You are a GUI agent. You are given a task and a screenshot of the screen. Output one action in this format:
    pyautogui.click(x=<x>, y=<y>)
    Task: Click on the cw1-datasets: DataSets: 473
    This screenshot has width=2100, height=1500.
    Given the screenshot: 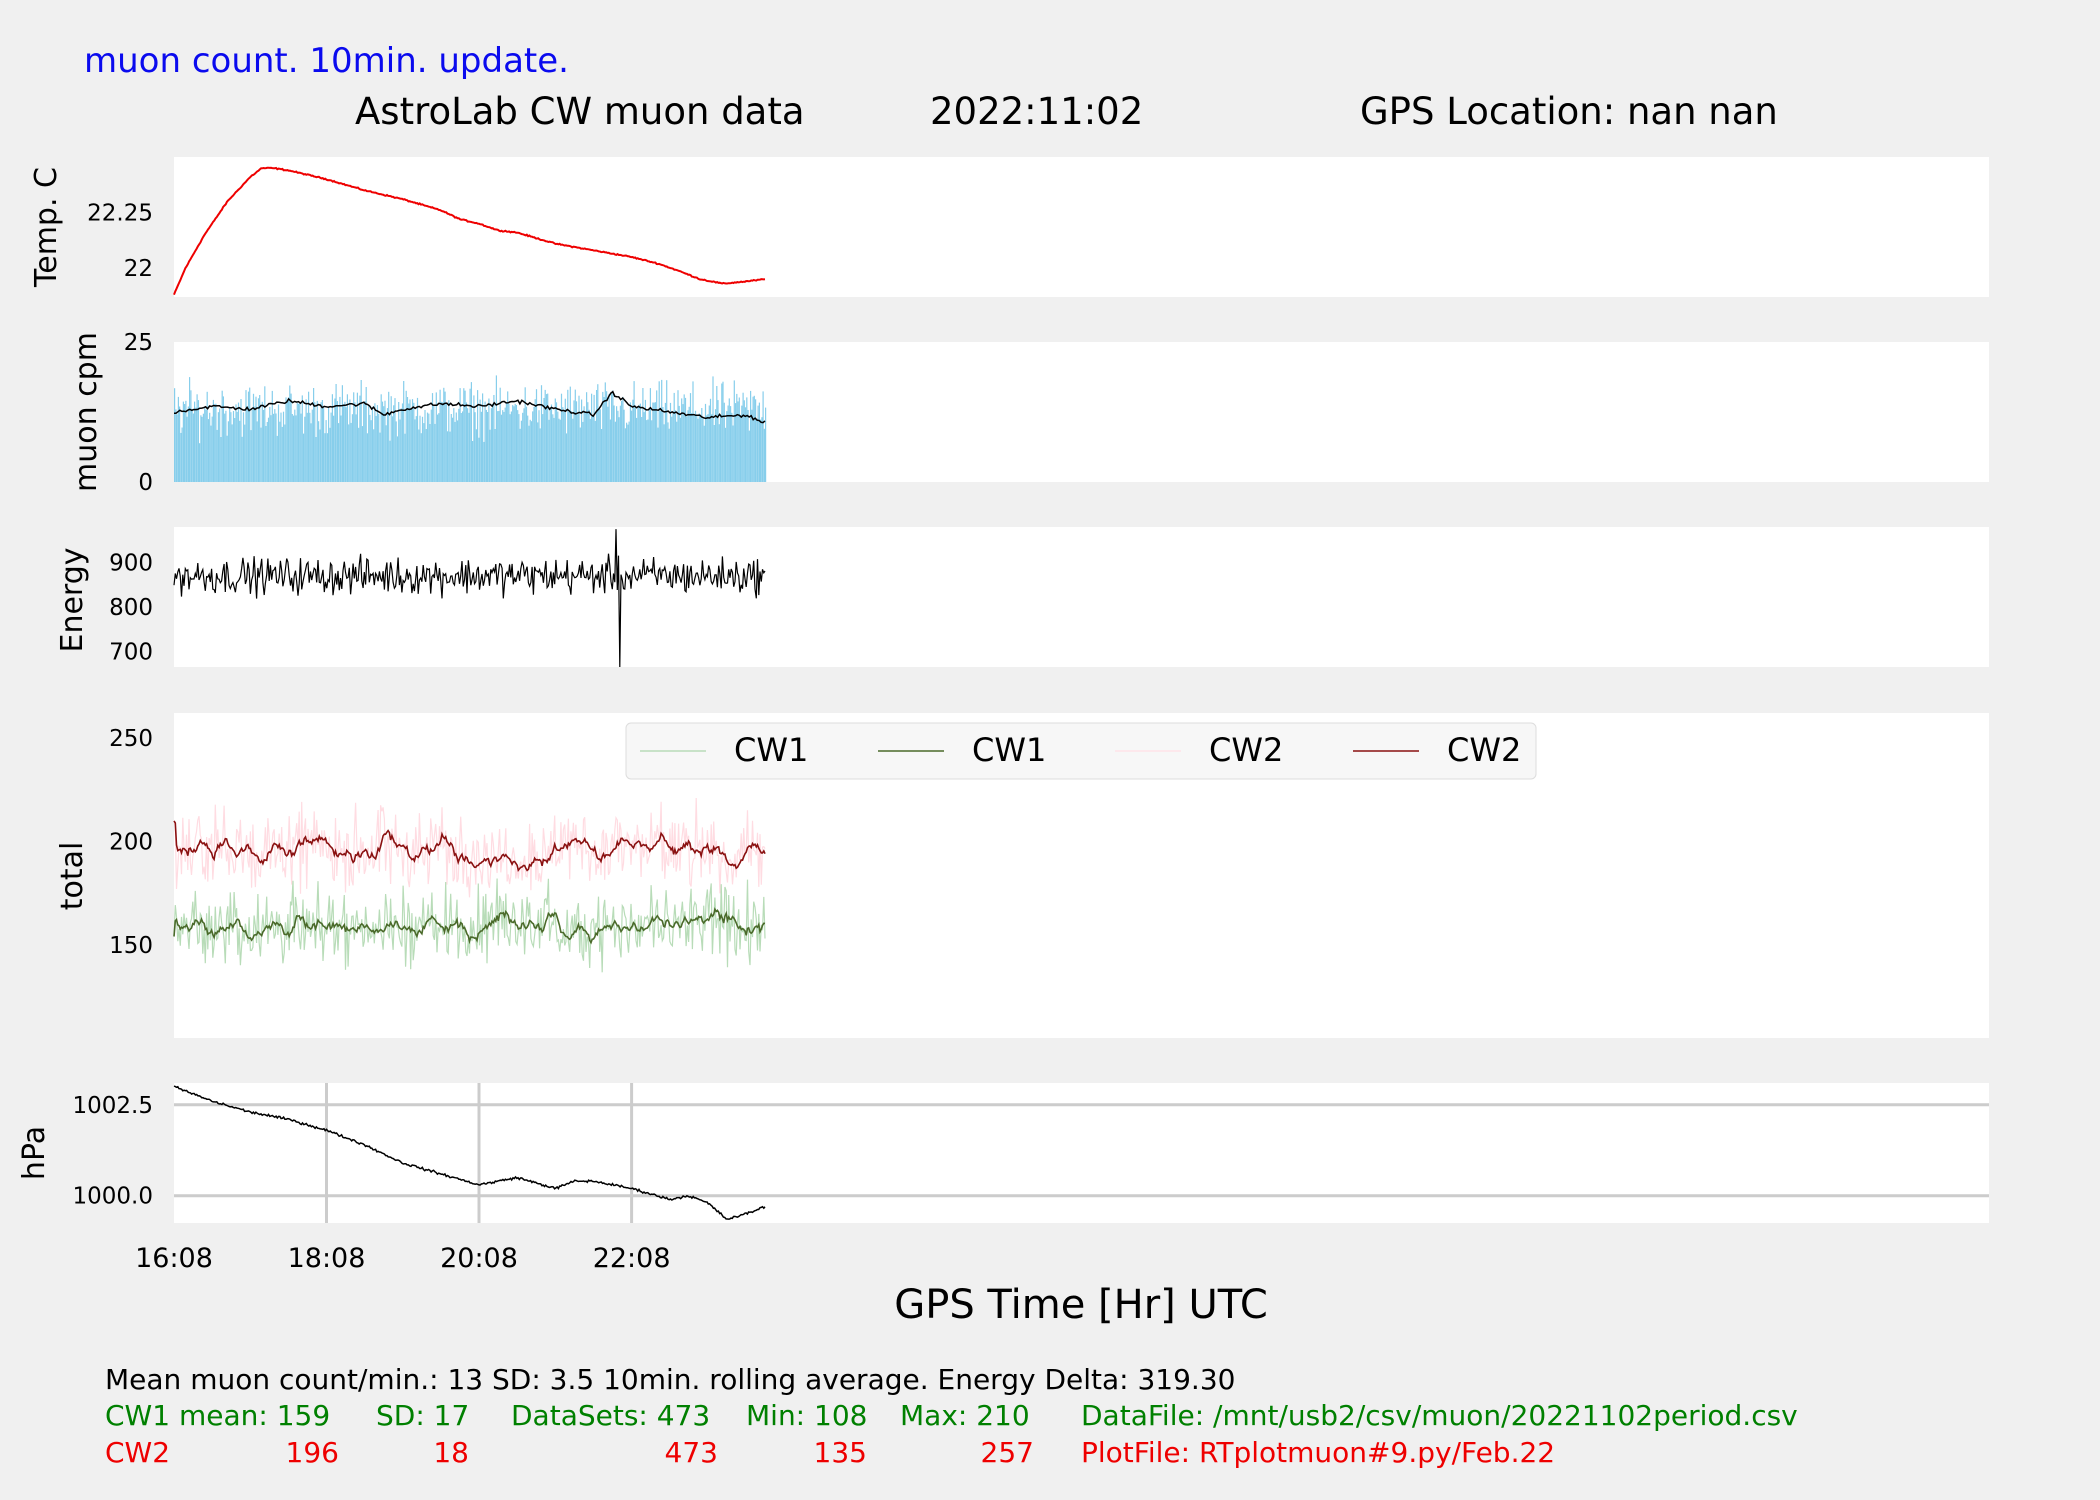 What is the action you would take?
    pyautogui.click(x=610, y=1415)
    